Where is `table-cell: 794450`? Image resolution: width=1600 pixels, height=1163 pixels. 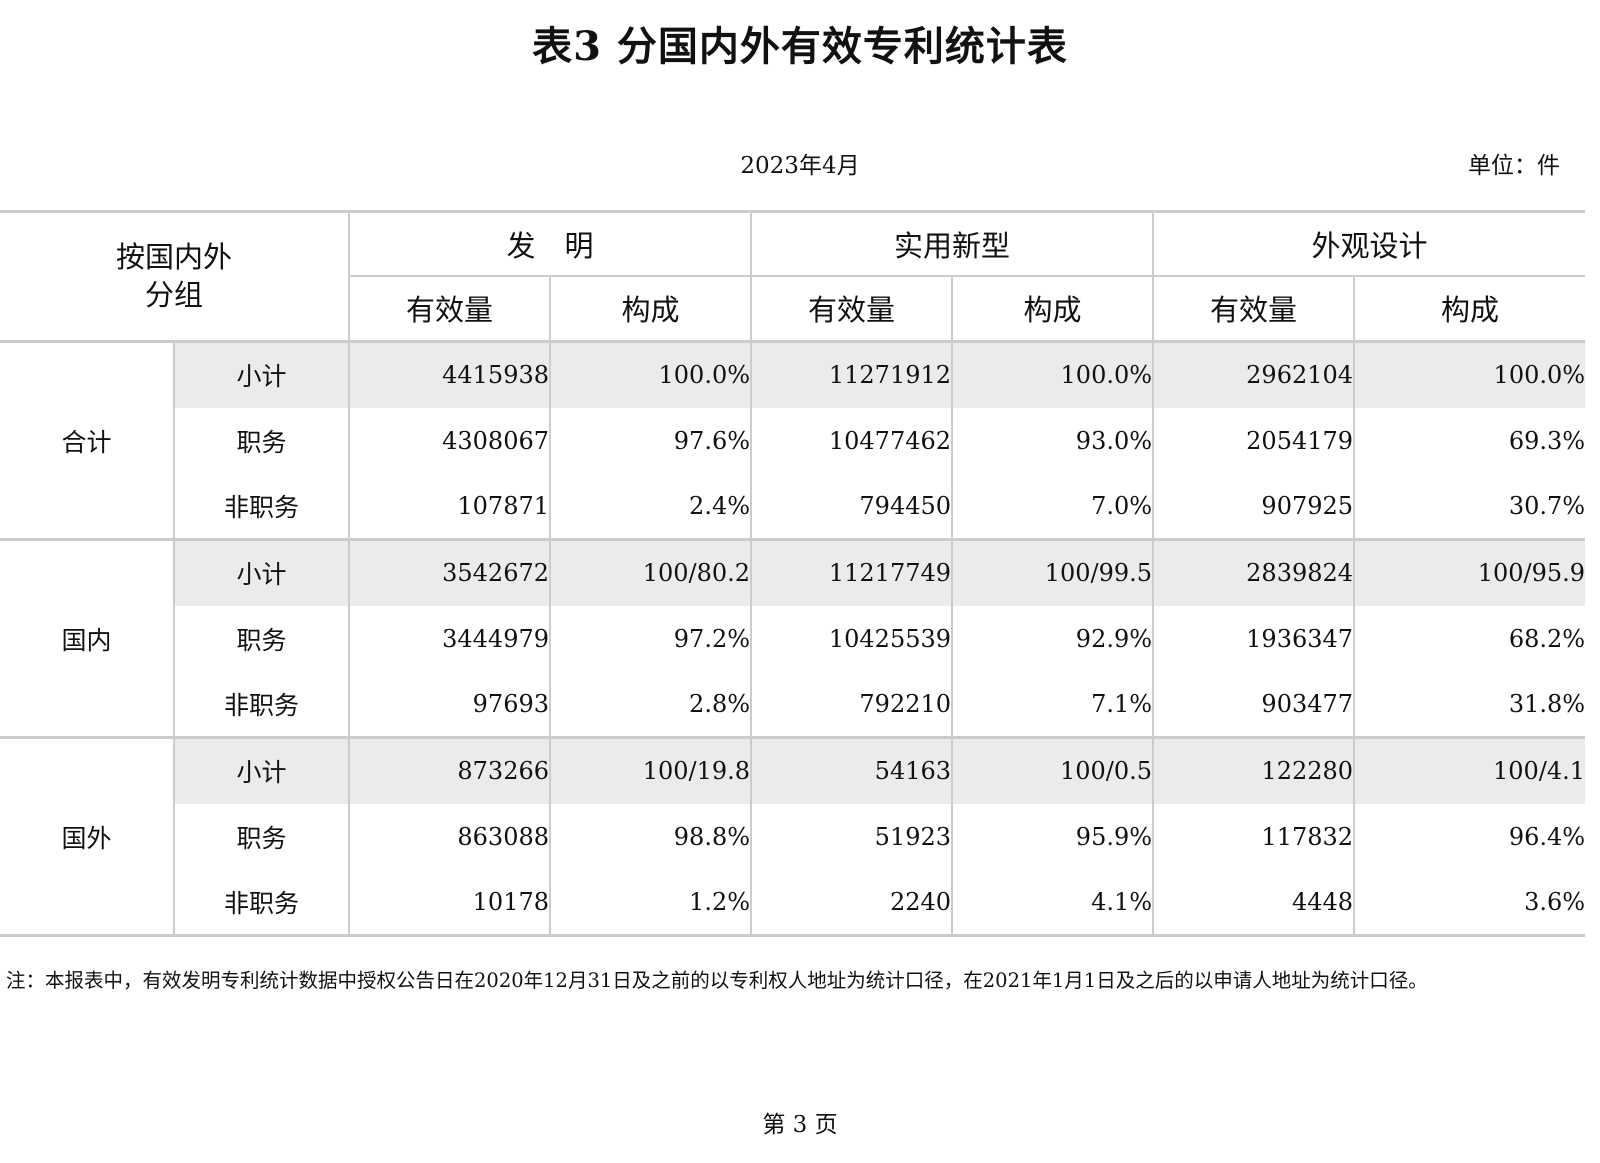
table-cell: 794450 is located at coordinates (852, 507).